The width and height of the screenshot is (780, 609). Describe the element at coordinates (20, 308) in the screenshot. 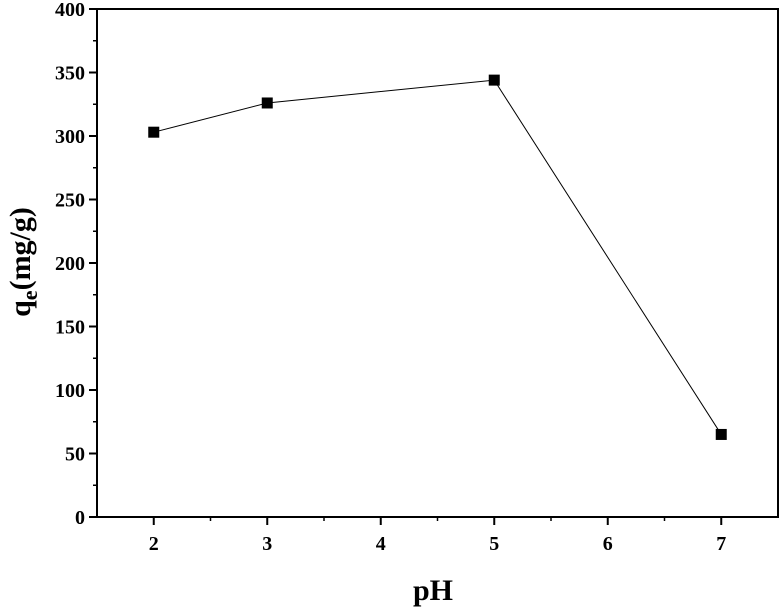

I see `y-axis-title-main: q` at that location.